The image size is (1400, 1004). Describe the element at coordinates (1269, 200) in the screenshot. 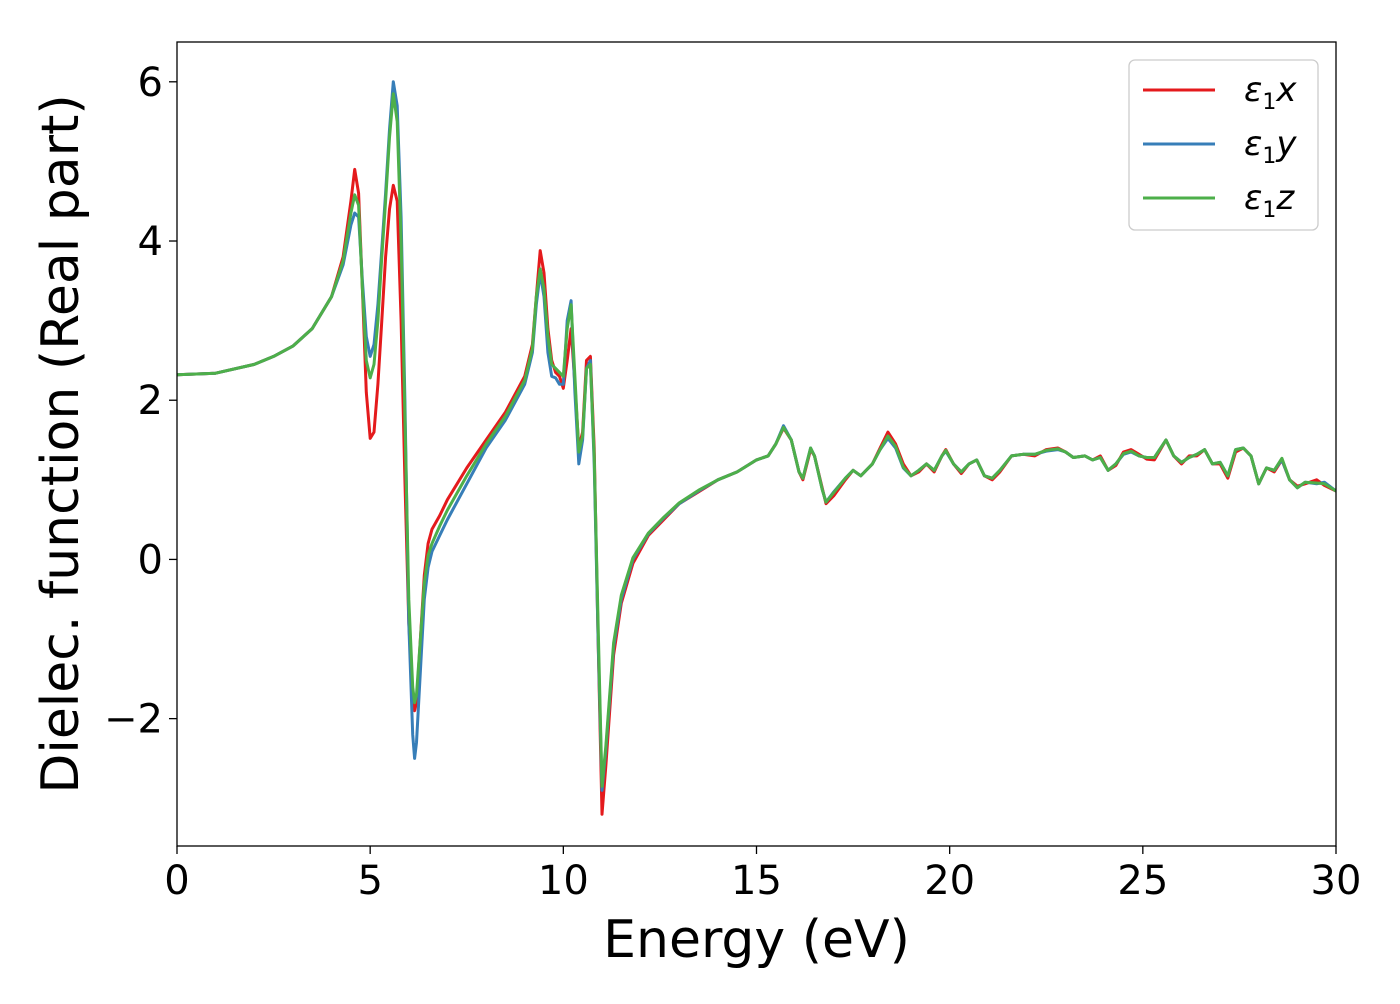

I see `legend-label-z: ε1z` at that location.